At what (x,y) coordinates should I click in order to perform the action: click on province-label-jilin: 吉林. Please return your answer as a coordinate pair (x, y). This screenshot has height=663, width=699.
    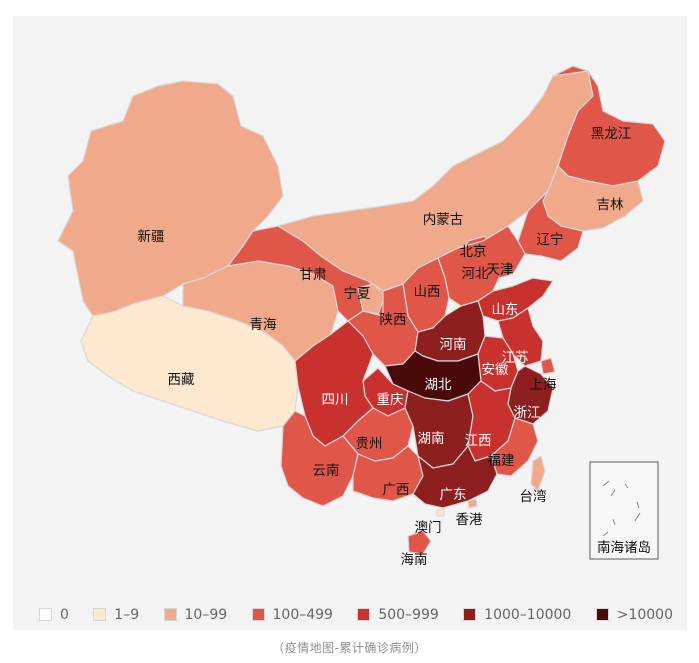
    Looking at the image, I should click on (611, 205).